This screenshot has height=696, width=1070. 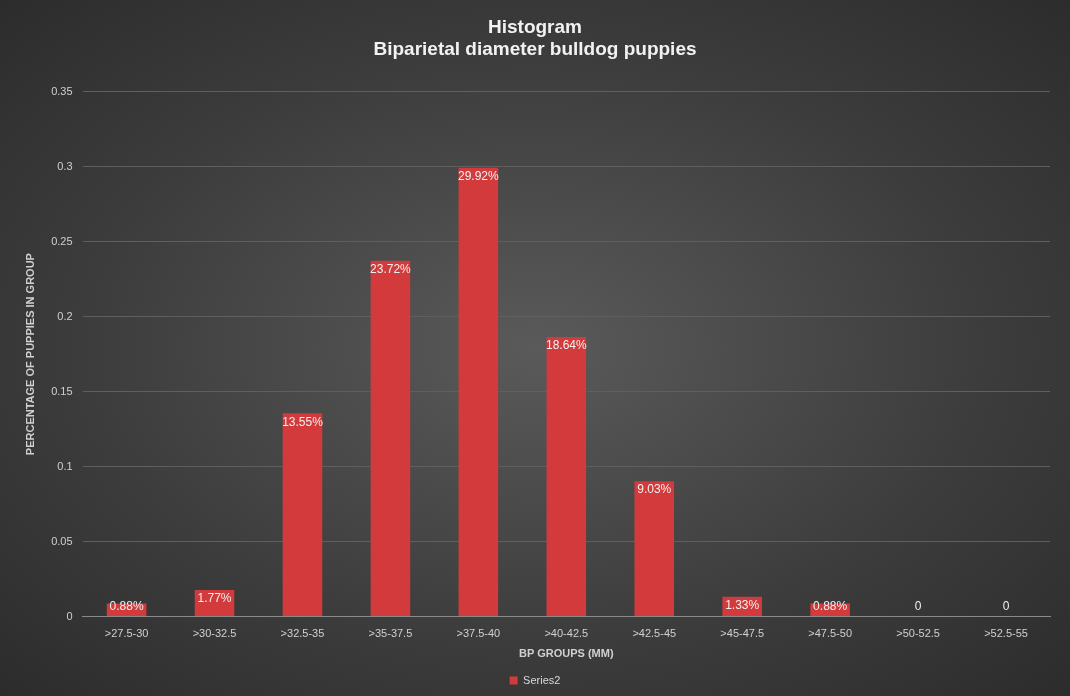 I want to click on y-tick-label: 0.2, so click(x=65, y=315).